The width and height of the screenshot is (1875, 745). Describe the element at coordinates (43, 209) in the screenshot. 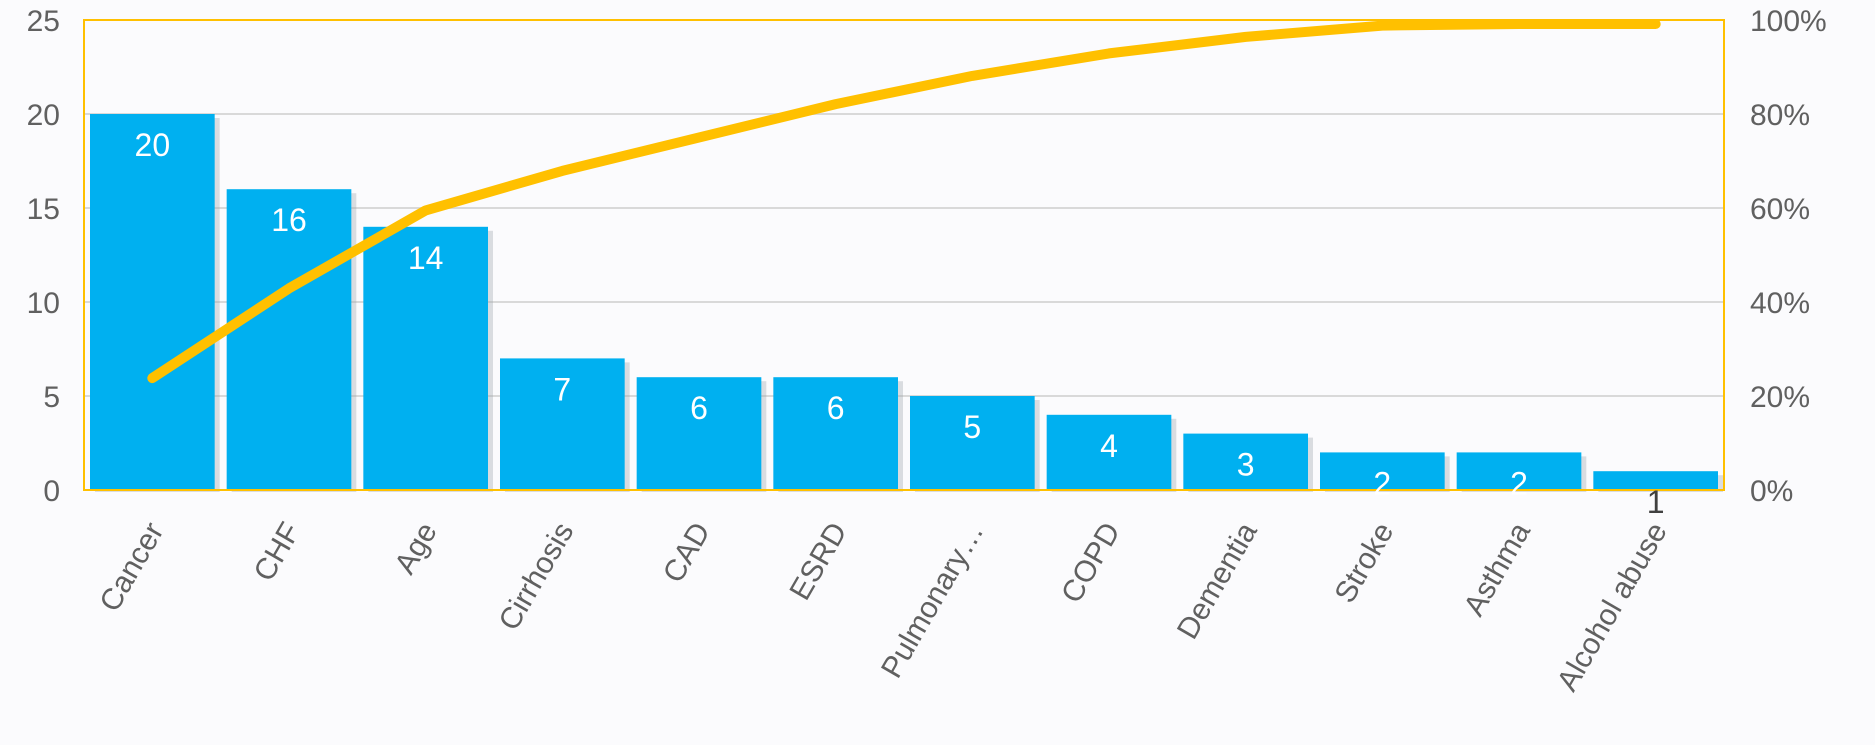

I see `y-tick-label: 15` at that location.